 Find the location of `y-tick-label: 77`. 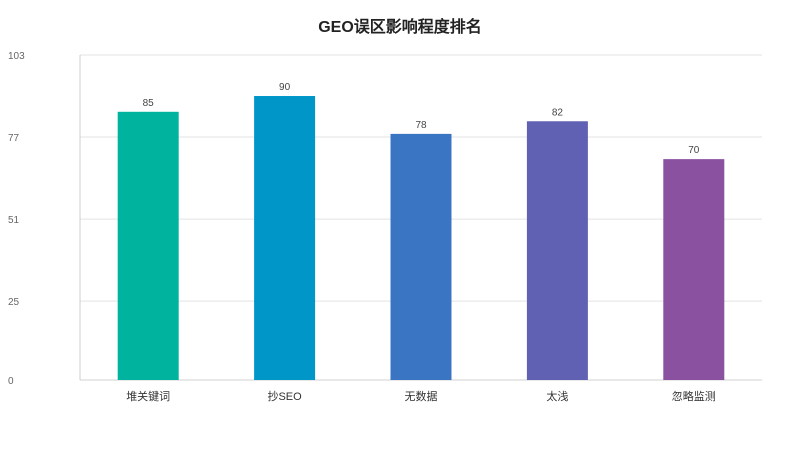

y-tick-label: 77 is located at coordinates (14, 138).